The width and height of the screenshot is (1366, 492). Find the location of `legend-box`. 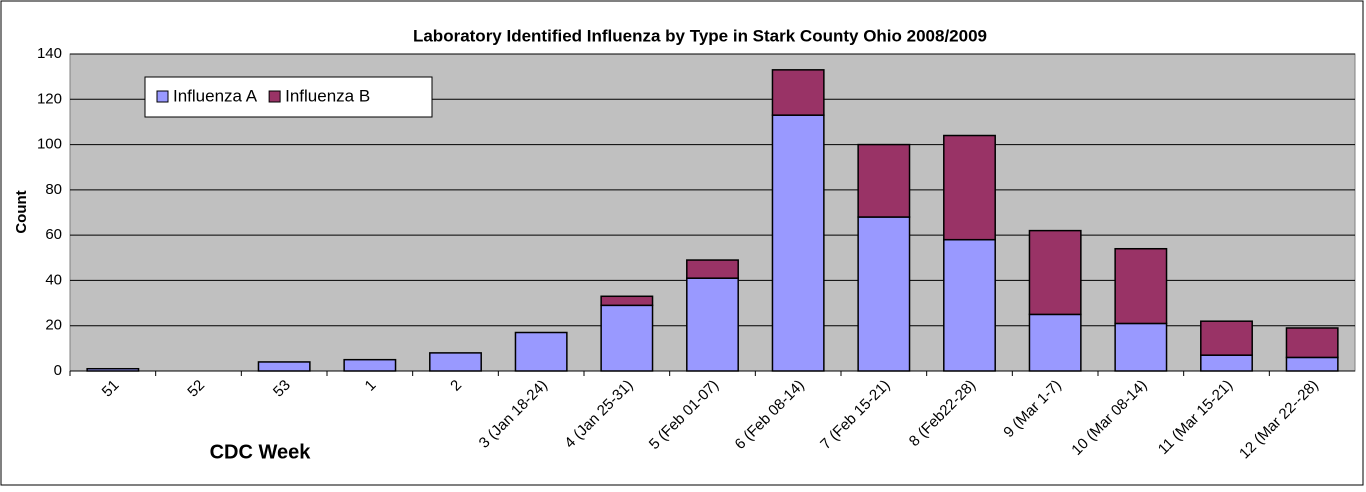

legend-box is located at coordinates (288, 97).